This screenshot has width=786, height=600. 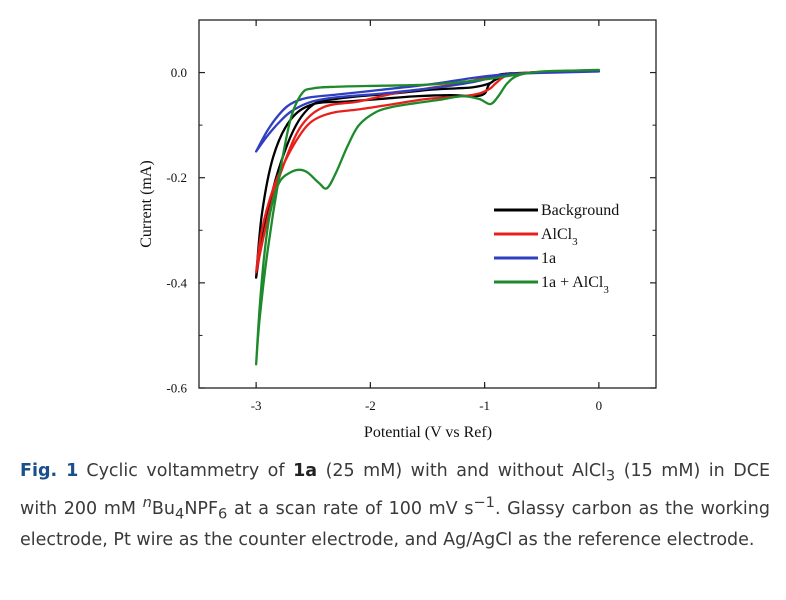 What do you see at coordinates (484, 405) in the screenshot?
I see `x-tick-label: -1` at bounding box center [484, 405].